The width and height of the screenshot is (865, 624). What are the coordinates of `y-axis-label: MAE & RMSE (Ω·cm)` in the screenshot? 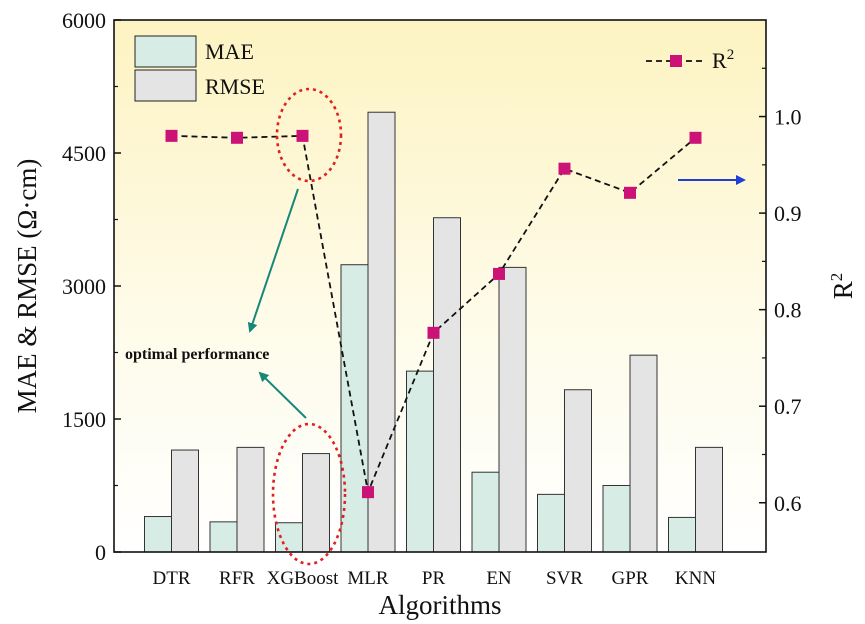 It's located at (27, 286).